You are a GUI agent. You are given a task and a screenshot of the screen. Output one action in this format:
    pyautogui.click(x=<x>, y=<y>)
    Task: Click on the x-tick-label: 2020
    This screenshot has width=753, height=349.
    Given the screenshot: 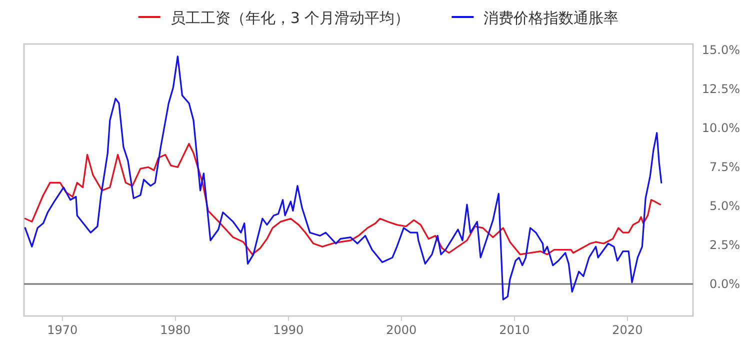 What is the action you would take?
    pyautogui.click(x=627, y=330)
    